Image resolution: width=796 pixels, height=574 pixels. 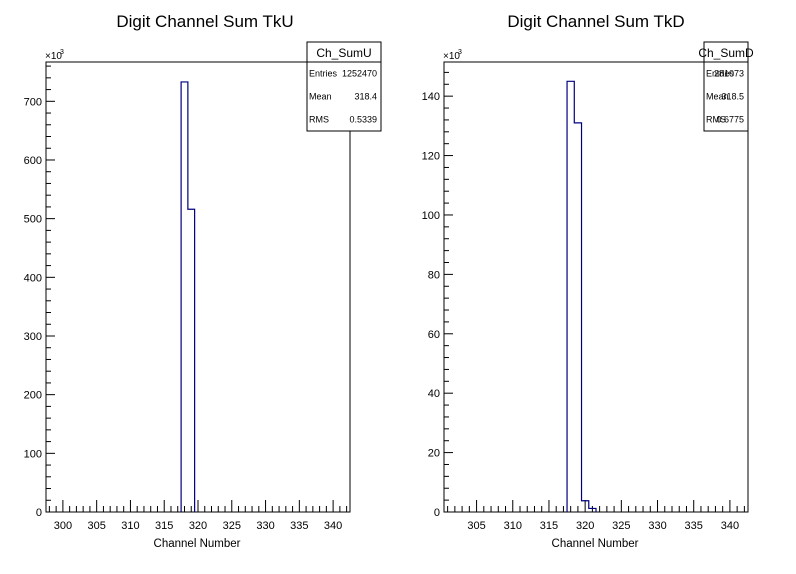 What do you see at coordinates (434, 335) in the screenshot?
I see `y-tick-label: 60` at bounding box center [434, 335].